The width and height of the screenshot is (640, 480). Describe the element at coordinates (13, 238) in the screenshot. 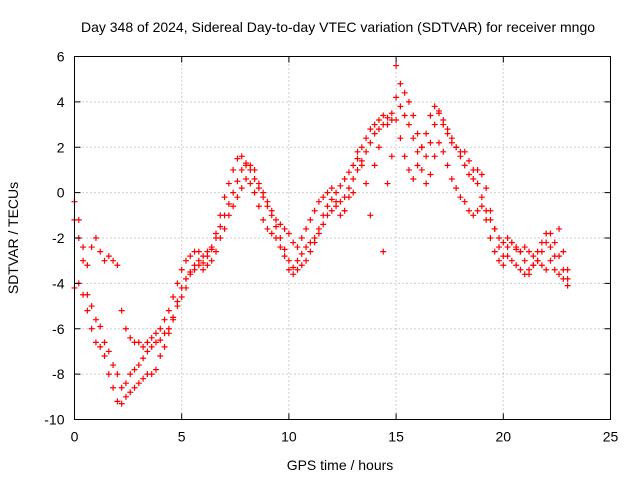

I see `y-axis-label: SDTVAR / TECUs` at that location.